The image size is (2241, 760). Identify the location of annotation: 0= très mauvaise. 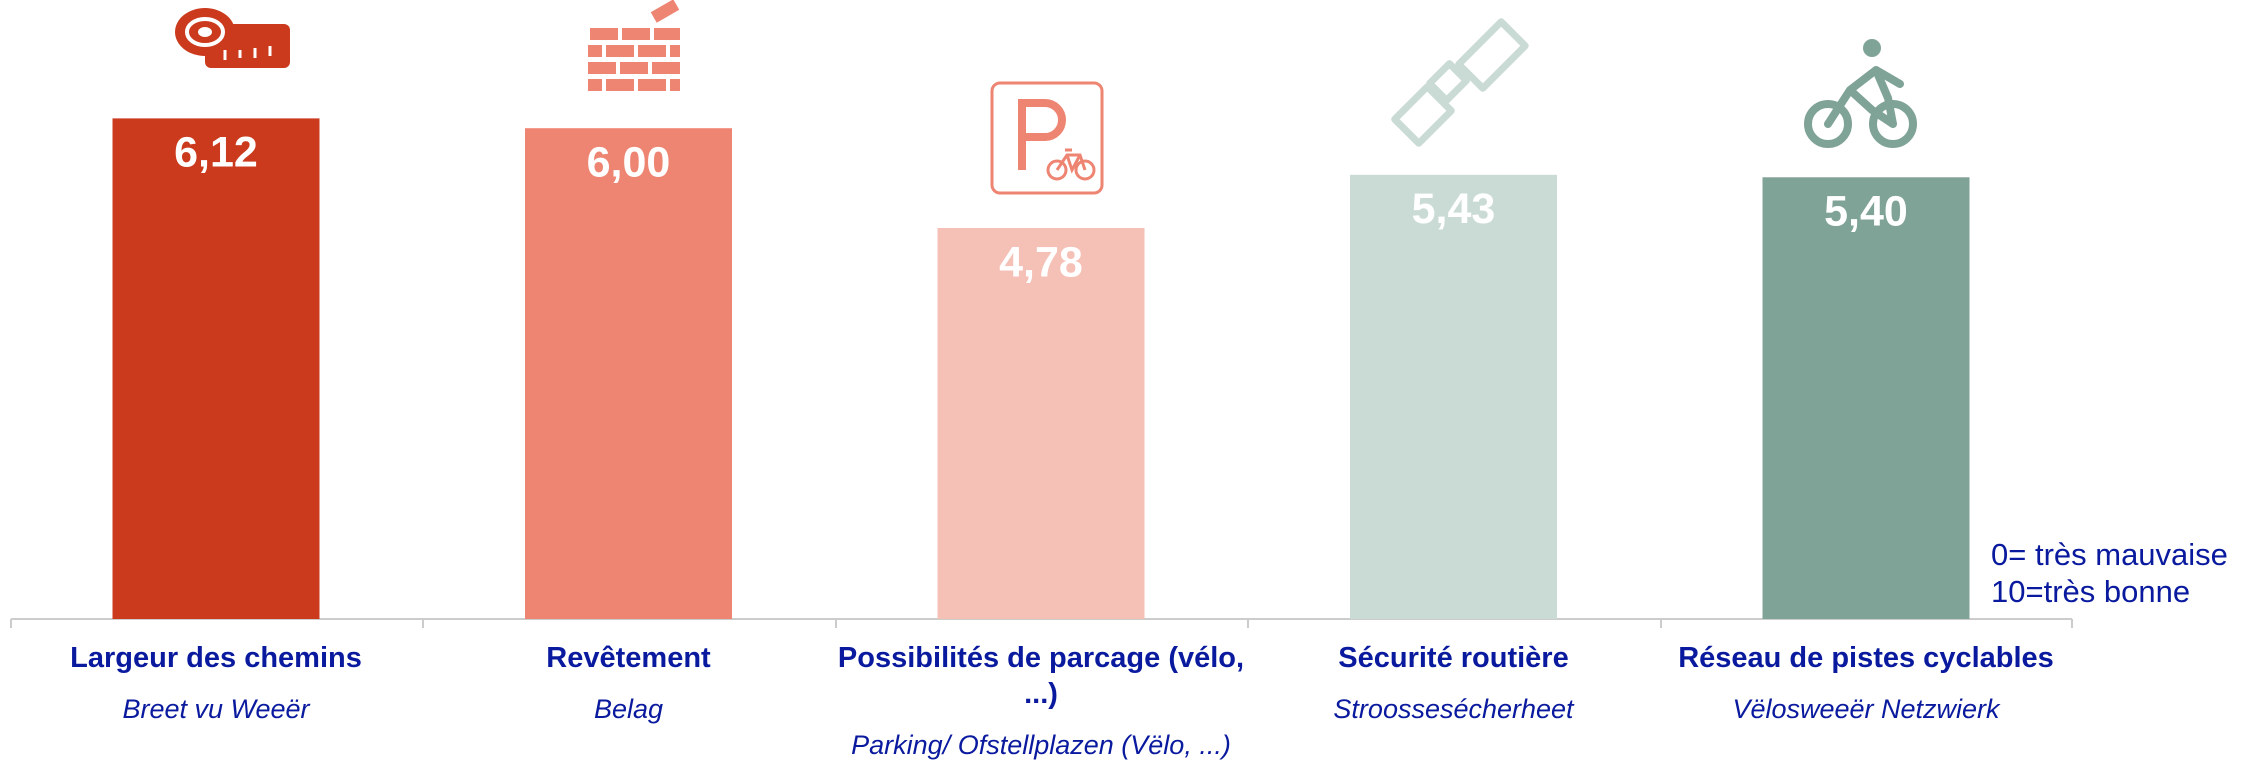
(2109, 554).